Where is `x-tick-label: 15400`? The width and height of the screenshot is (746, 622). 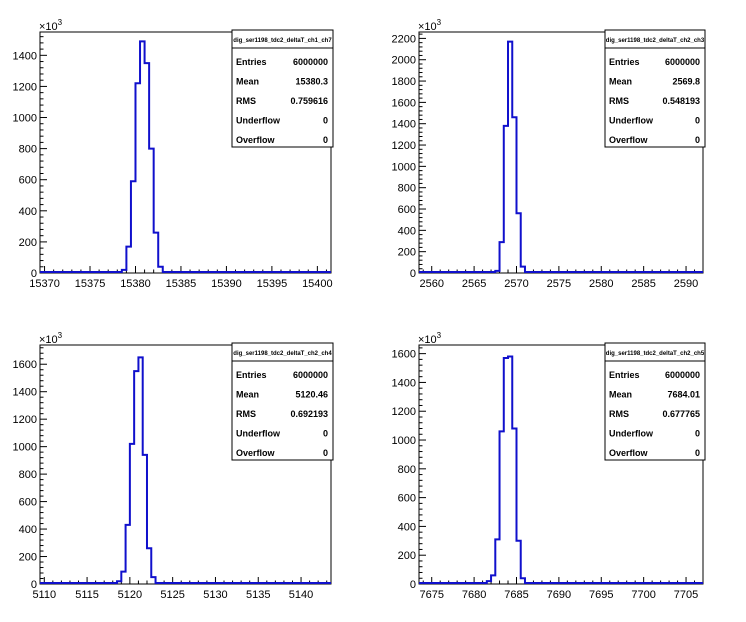 x-tick-label: 15400 is located at coordinates (317, 284).